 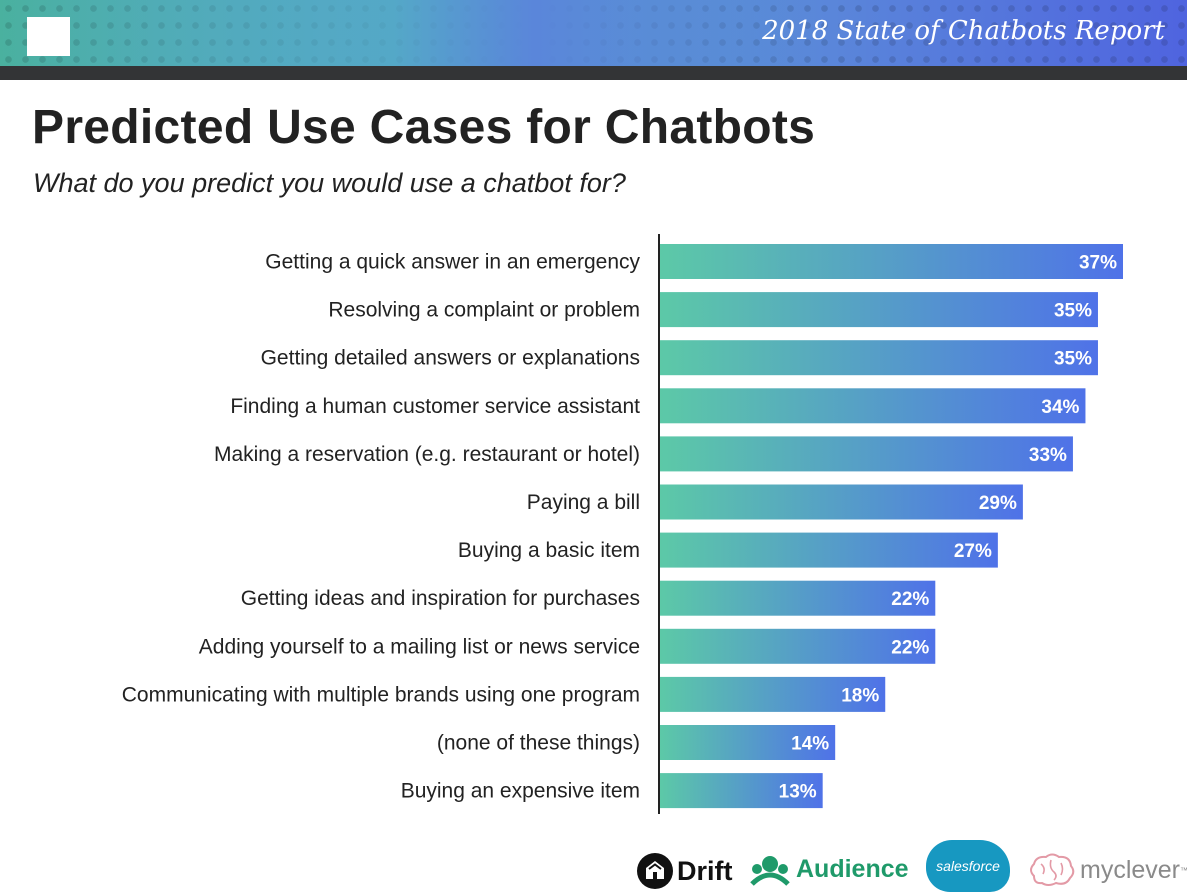 I want to click on category-label: (none of these things), so click(x=538, y=743).